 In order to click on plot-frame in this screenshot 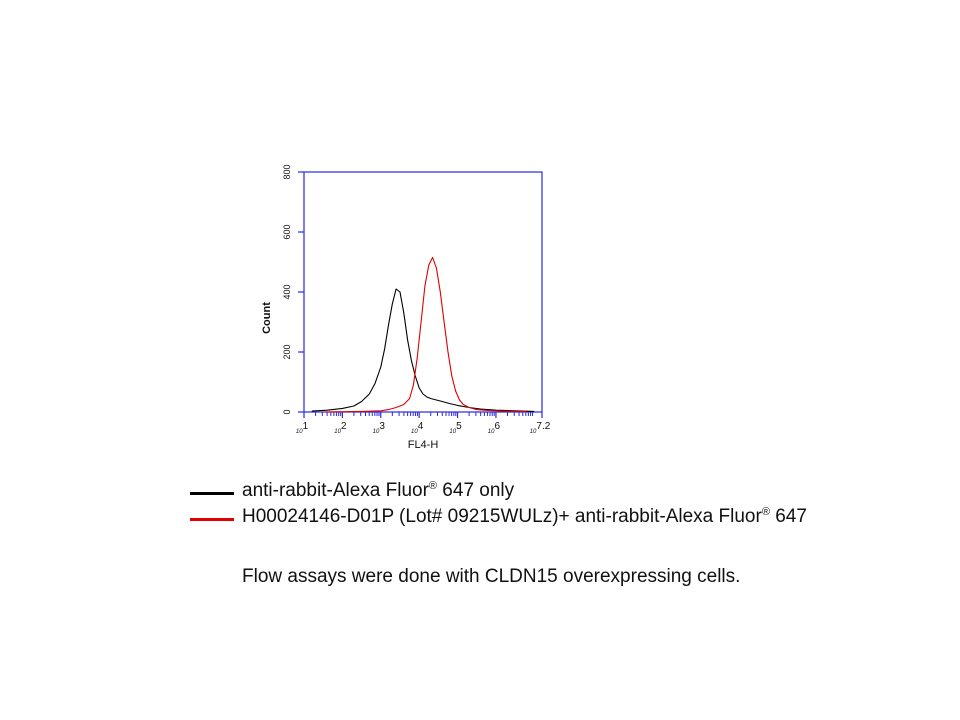, I will do `click(423, 292)`.